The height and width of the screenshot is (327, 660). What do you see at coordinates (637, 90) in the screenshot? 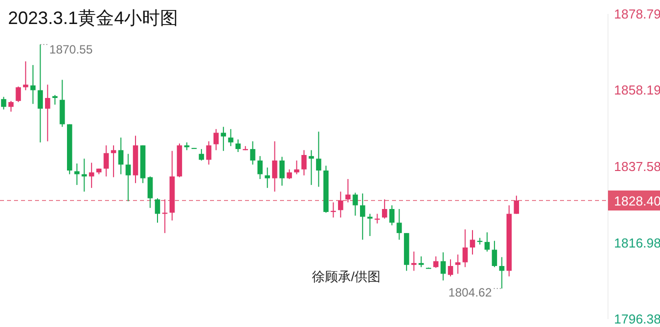
I see `y-tick-label: 1858.19` at bounding box center [637, 90].